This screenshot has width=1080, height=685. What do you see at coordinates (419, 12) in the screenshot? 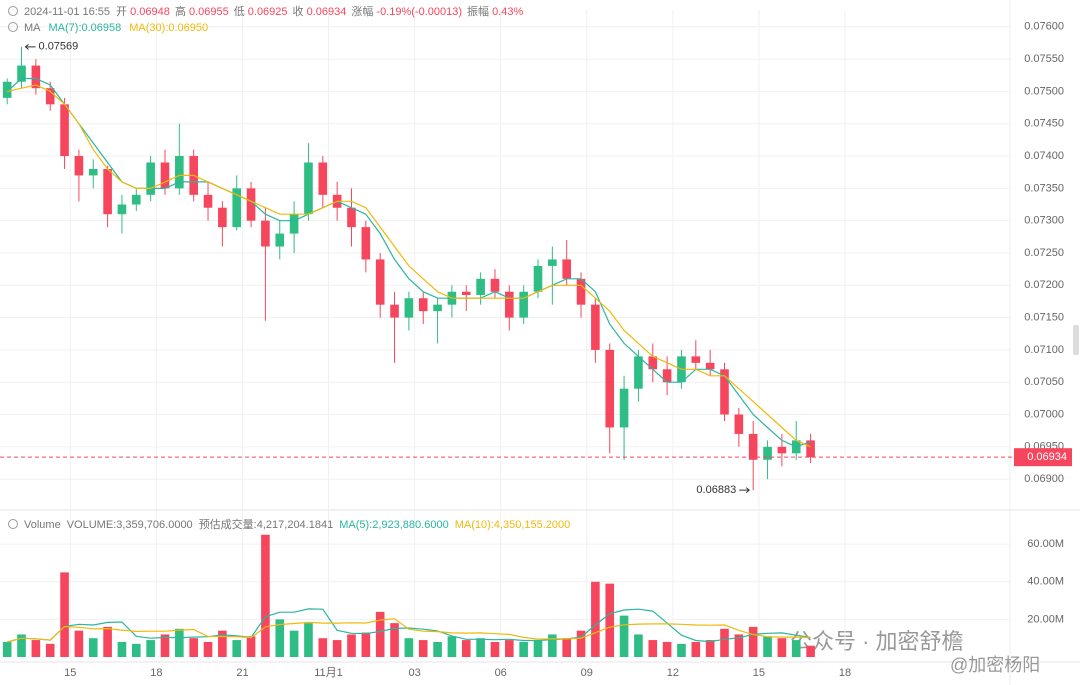
I see `value: -0.19%(-0.00013)` at bounding box center [419, 12].